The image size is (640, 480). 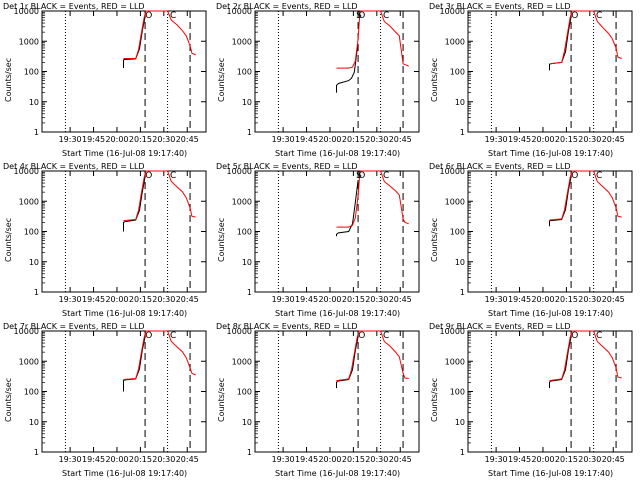 What do you see at coordinates (287, 166) in the screenshot?
I see `chart-title: Det 5r BLACK = Events, RED = LLD` at bounding box center [287, 166].